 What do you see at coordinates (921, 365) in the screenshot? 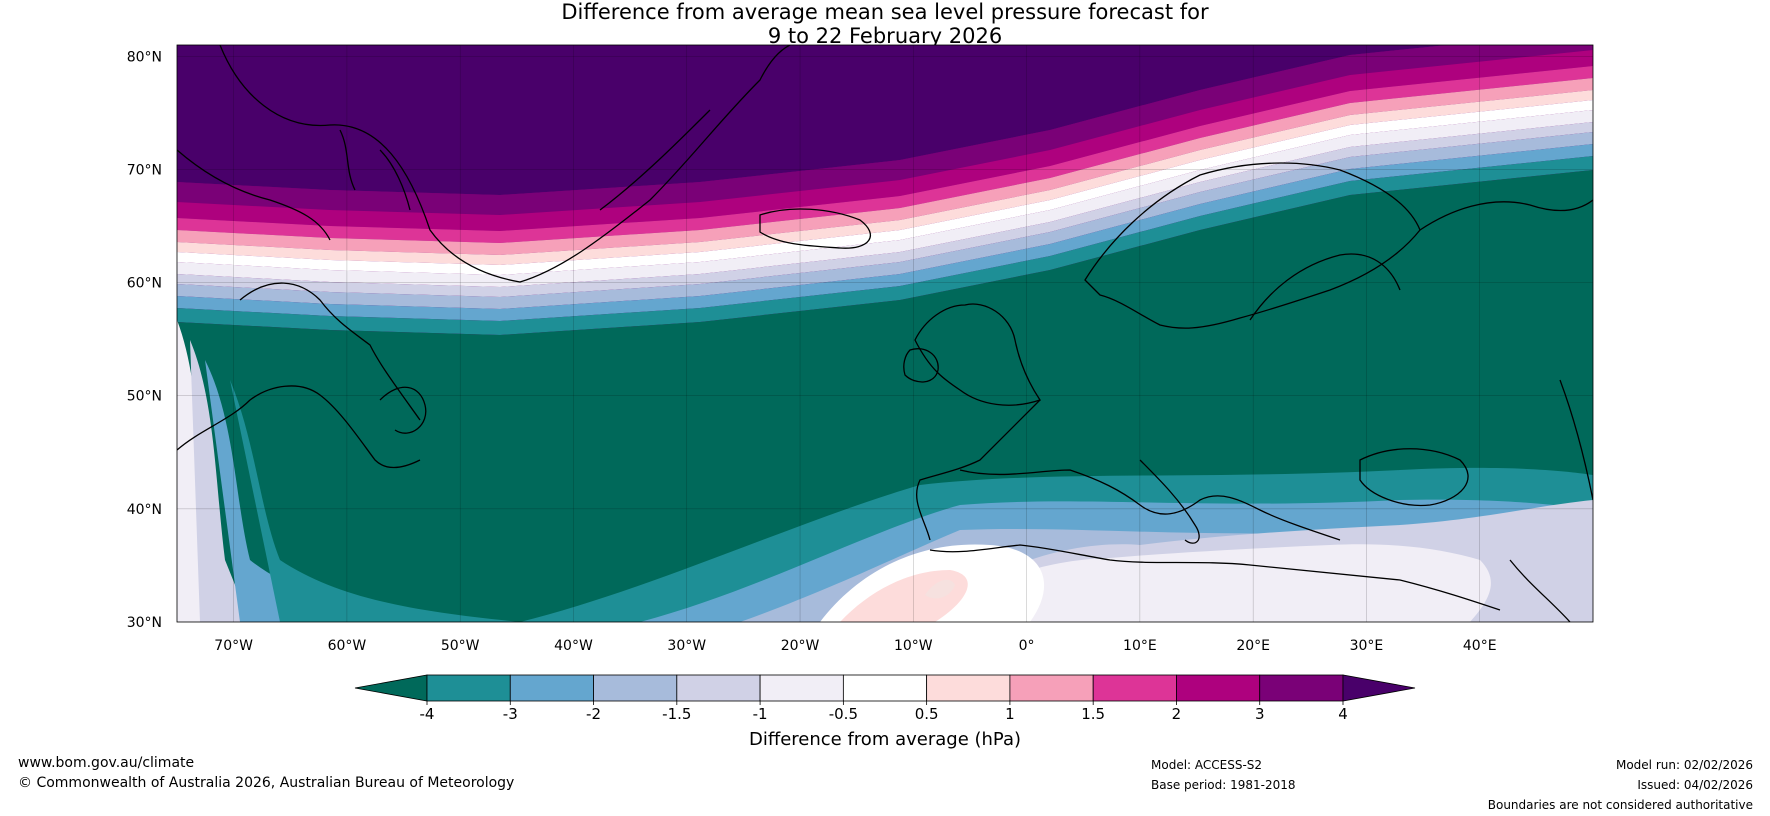
I see `ireland-coast` at bounding box center [921, 365].